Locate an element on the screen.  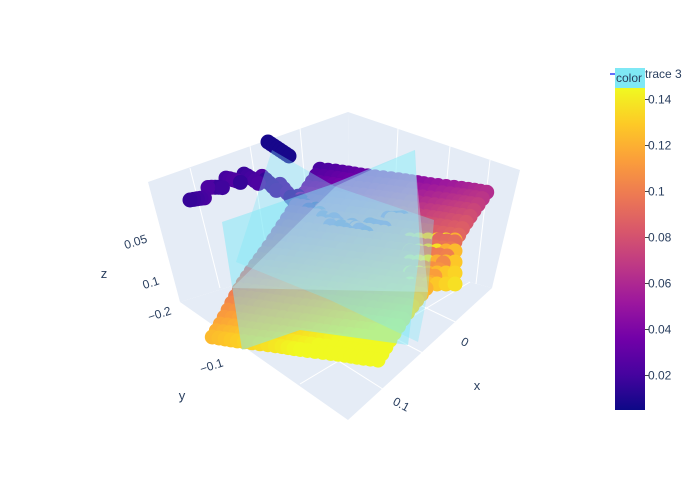
z-axis-title: z is located at coordinates (104, 273).